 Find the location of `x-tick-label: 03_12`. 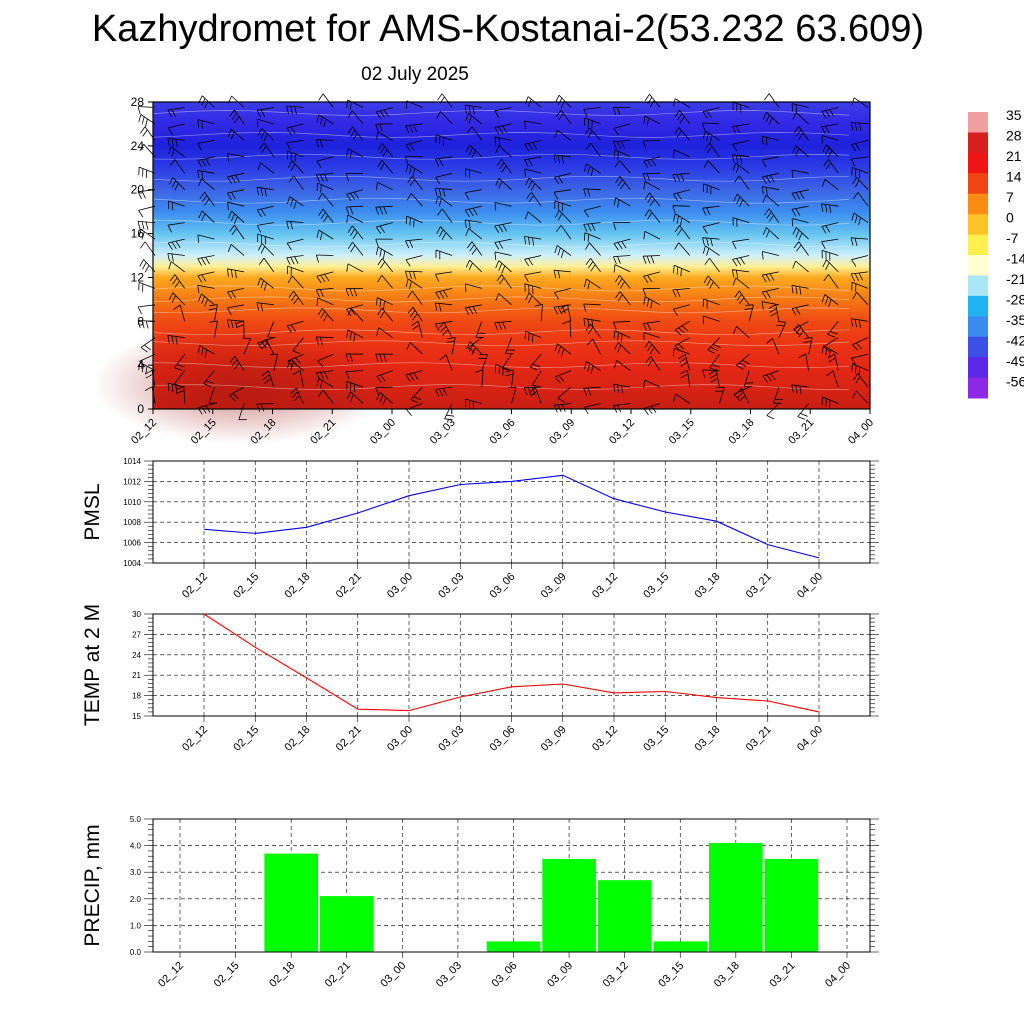

x-tick-label: 03_12 is located at coordinates (622, 432).